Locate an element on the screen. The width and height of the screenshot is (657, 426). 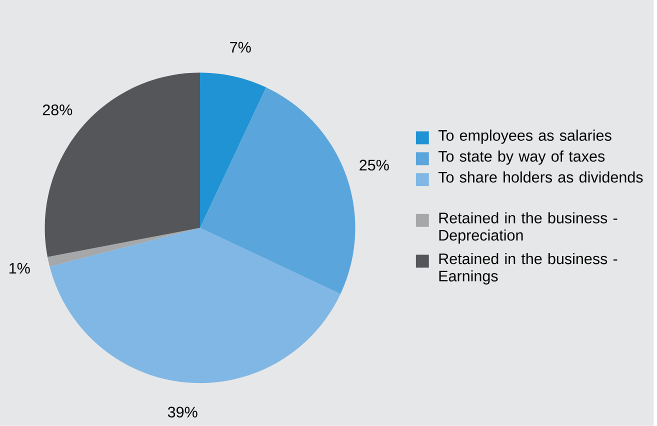
data-label: 28% is located at coordinates (57, 110).